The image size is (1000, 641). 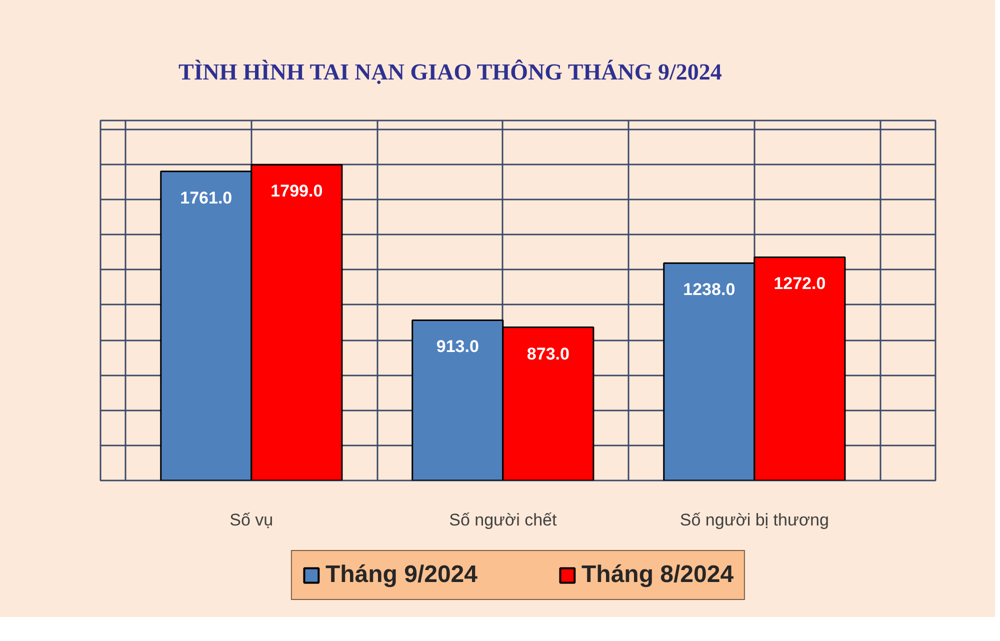 I want to click on x-tick-label: Số vụ, so click(x=252, y=520).